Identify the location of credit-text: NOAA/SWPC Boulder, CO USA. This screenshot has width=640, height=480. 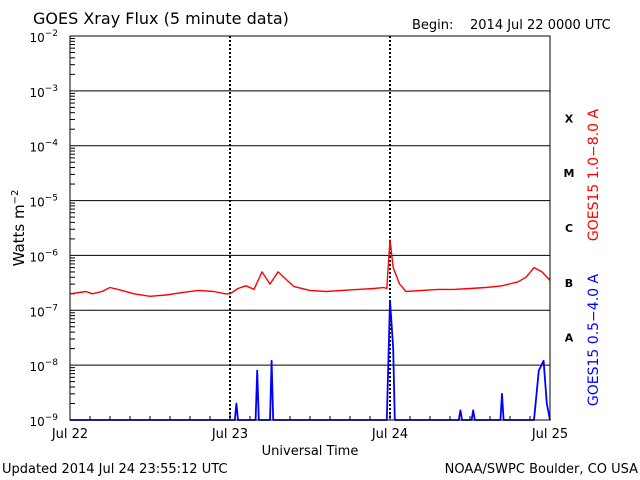
(541, 469).